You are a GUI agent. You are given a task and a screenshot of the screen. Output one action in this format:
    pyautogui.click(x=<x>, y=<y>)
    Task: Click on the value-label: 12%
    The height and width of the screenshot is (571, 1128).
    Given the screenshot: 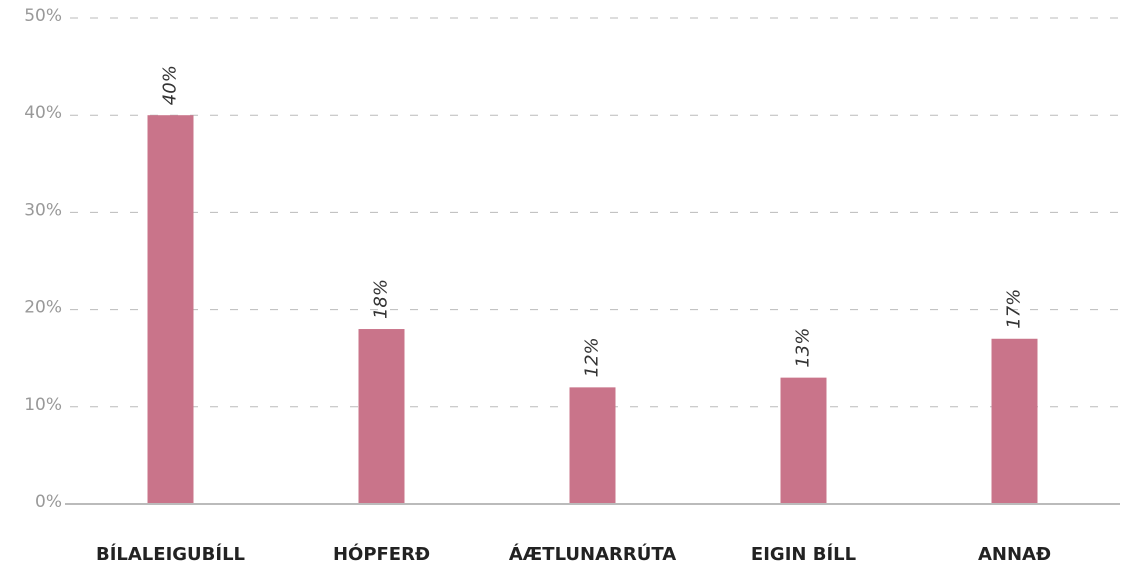 What is the action you would take?
    pyautogui.click(x=592, y=357)
    